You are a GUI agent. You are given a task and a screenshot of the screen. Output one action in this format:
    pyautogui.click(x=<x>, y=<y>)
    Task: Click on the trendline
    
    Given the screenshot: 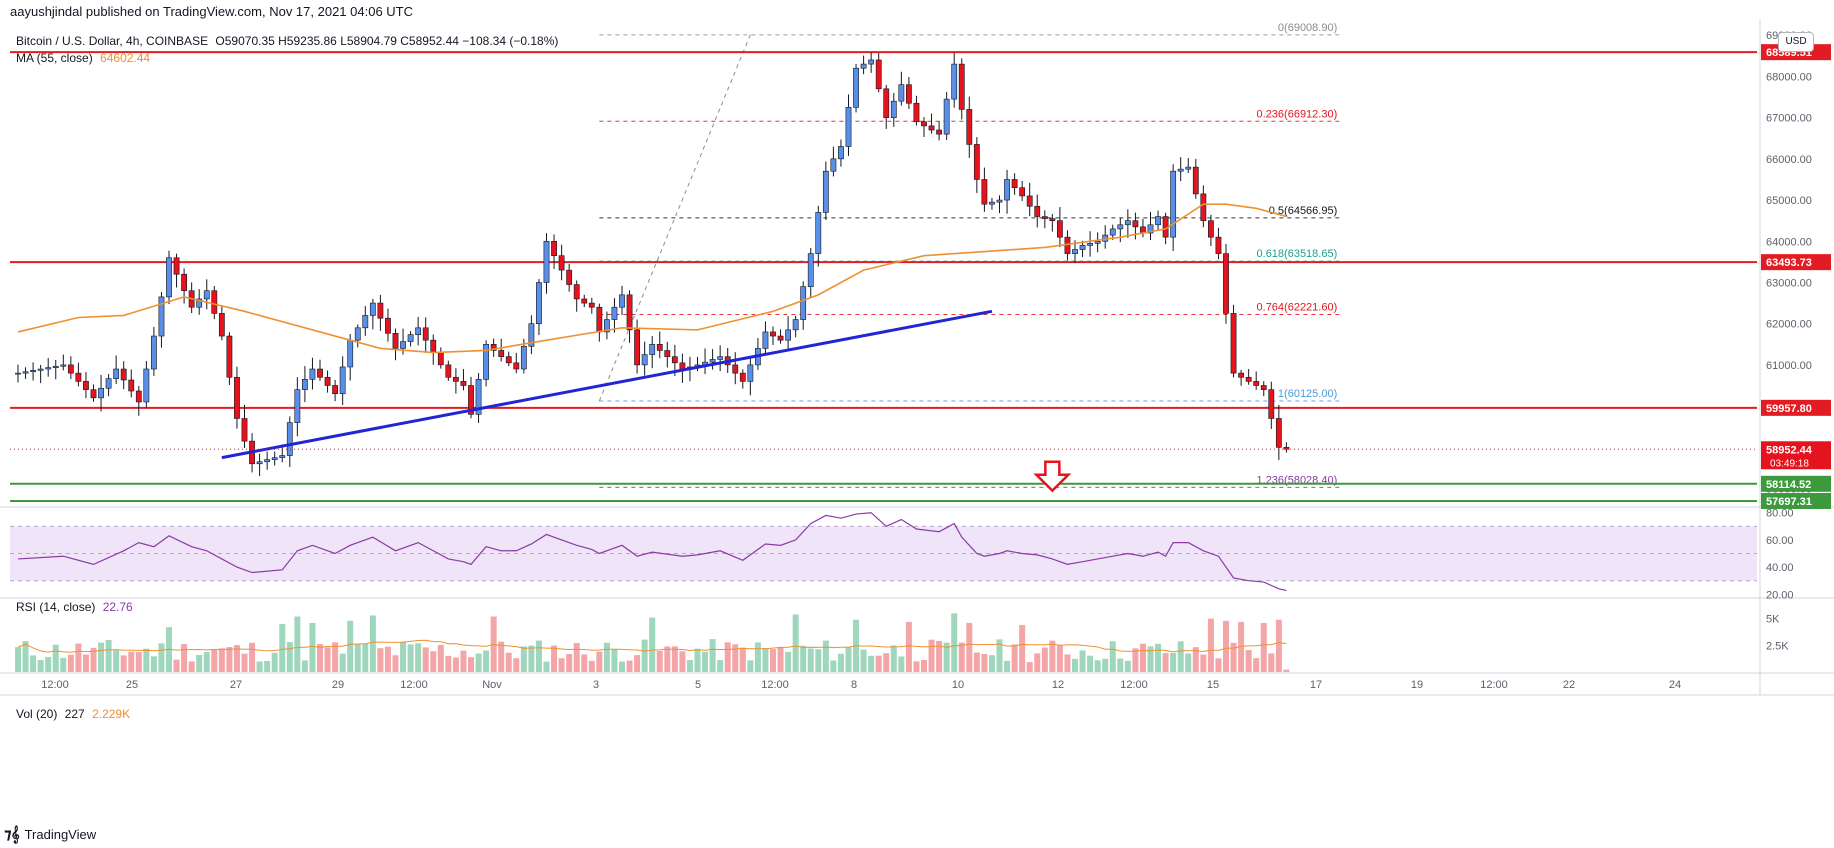 What is the action you would take?
    pyautogui.click(x=607, y=384)
    